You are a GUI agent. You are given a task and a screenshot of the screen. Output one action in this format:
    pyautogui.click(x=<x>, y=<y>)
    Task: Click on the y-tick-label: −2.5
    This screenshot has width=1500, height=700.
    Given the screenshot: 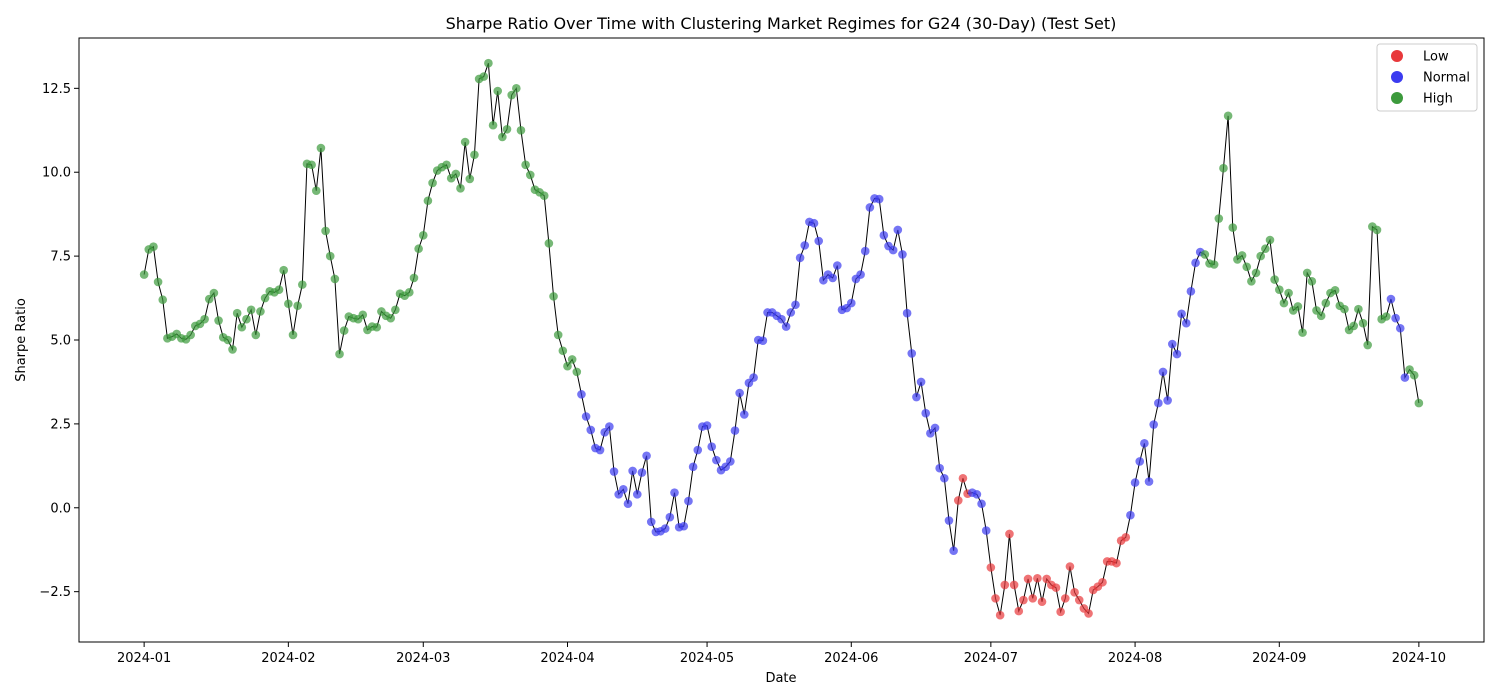 What is the action you would take?
    pyautogui.click(x=55, y=592)
    